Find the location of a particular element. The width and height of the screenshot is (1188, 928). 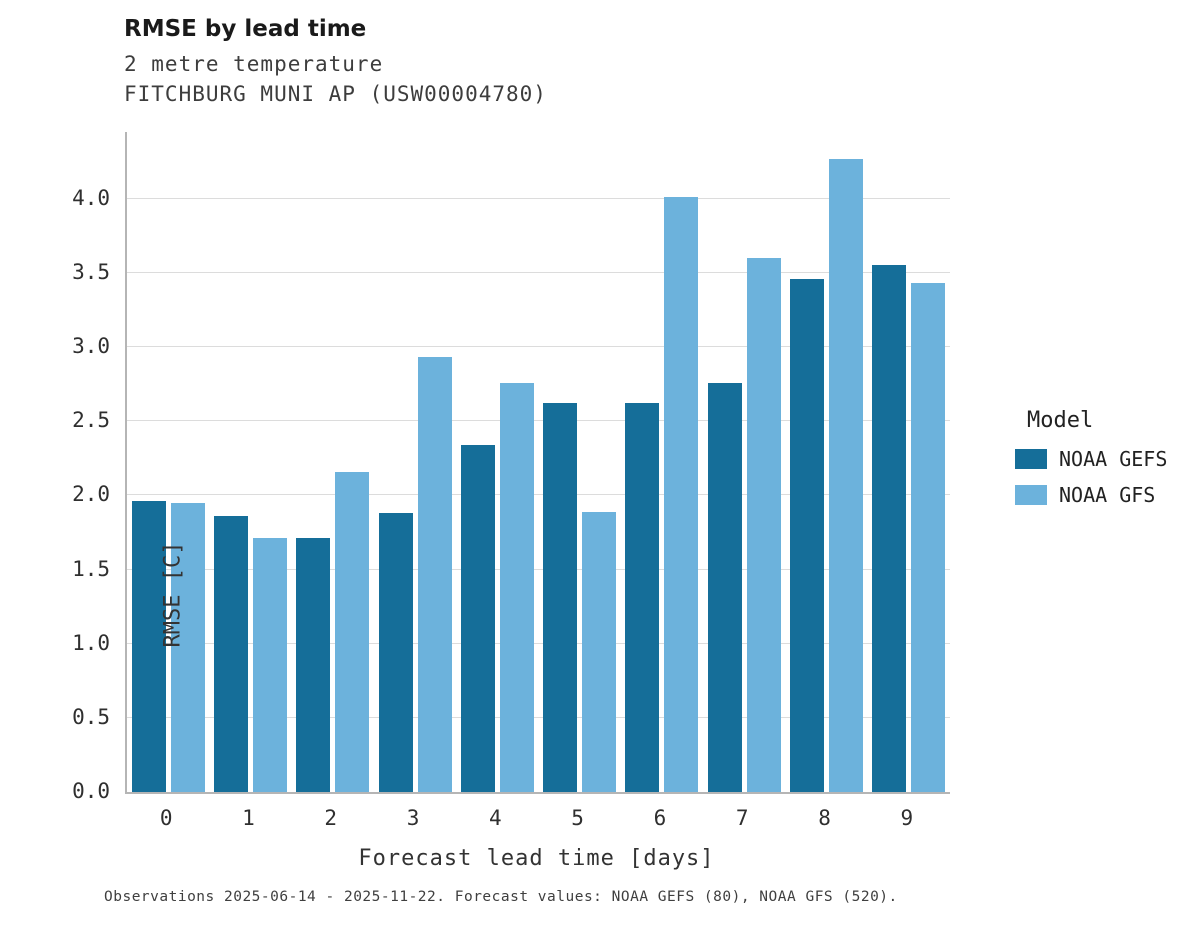

legend-entry: NOAA GFS is located at coordinates (1091, 495).